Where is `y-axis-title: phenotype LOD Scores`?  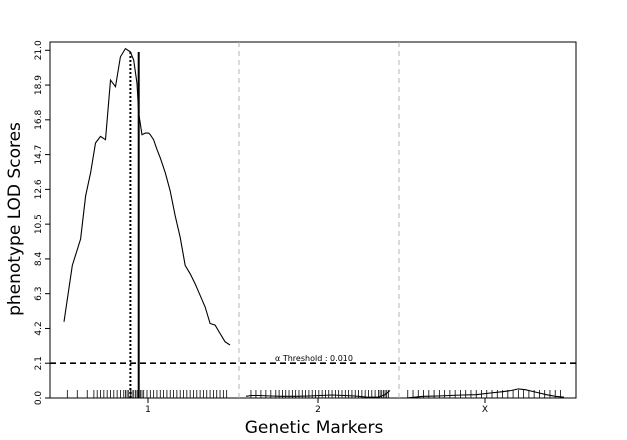
y-axis-title: phenotype LOD Scores is located at coordinates (15, 219).